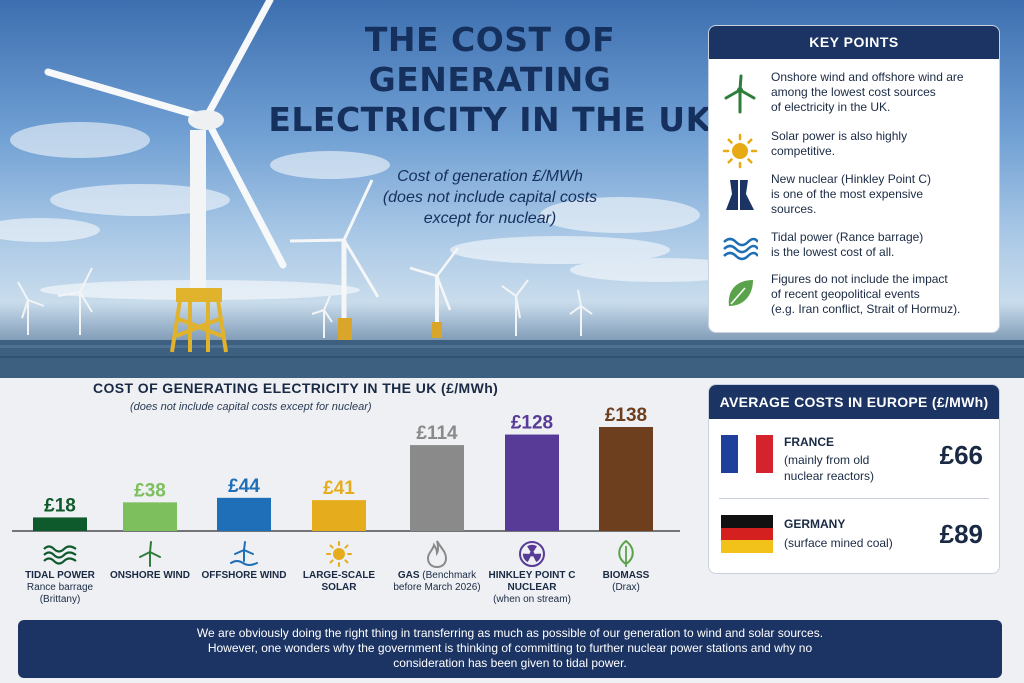 Image resolution: width=1024 pixels, height=683 pixels. I want to click on france-flag-icon, so click(747, 454).